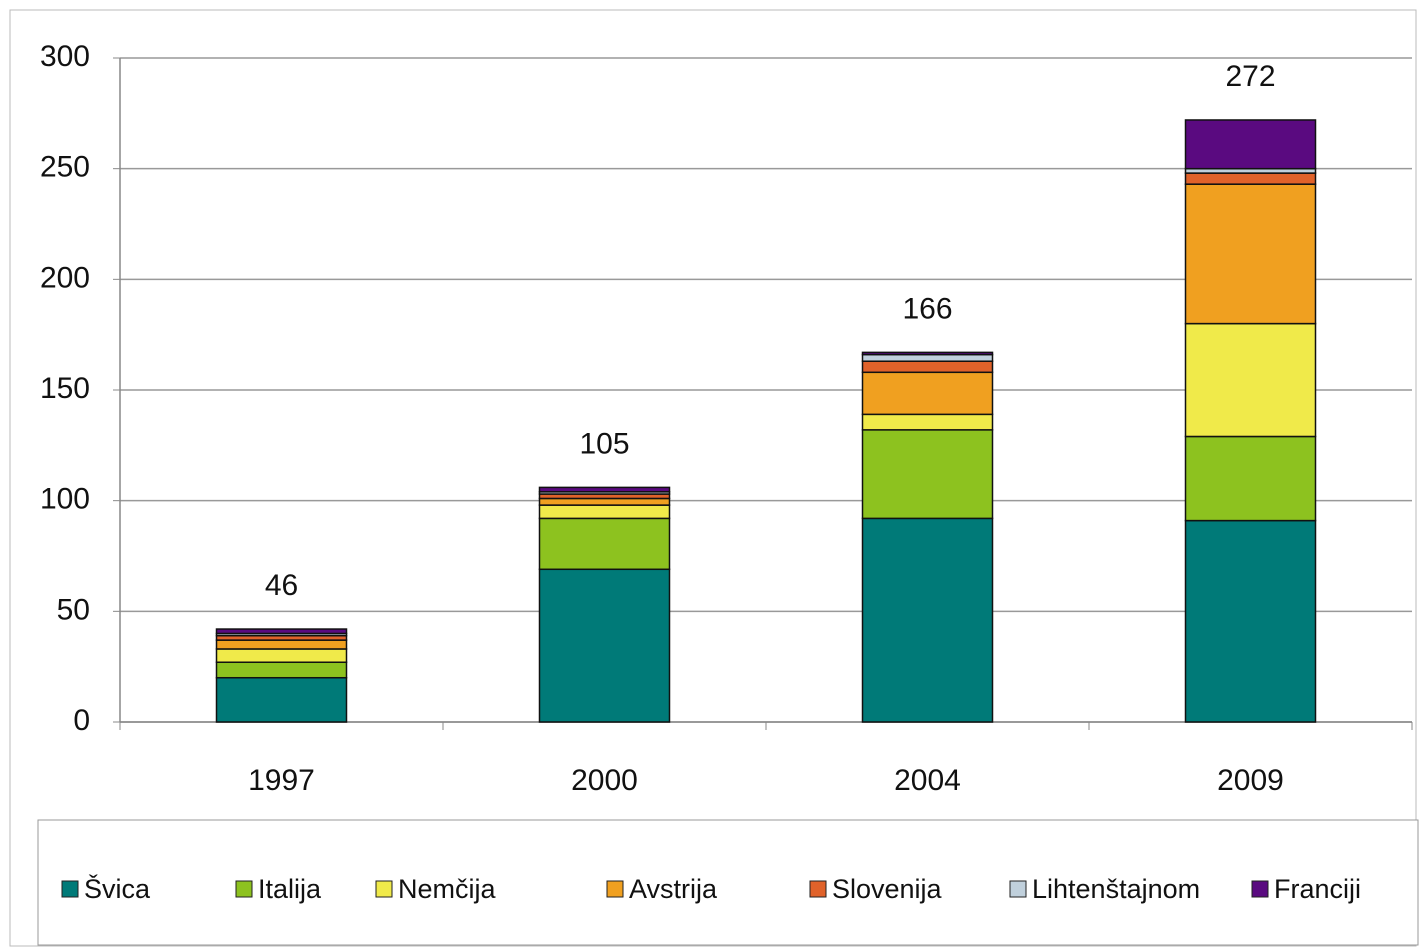  What do you see at coordinates (1250, 76) in the screenshot?
I see `total-label: 272` at bounding box center [1250, 76].